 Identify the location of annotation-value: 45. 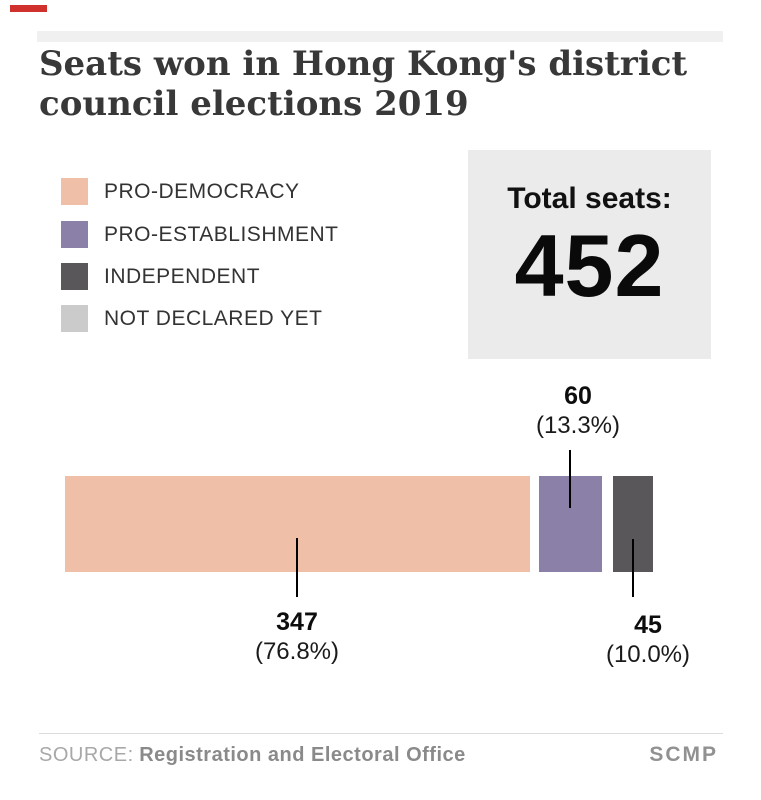
(648, 625).